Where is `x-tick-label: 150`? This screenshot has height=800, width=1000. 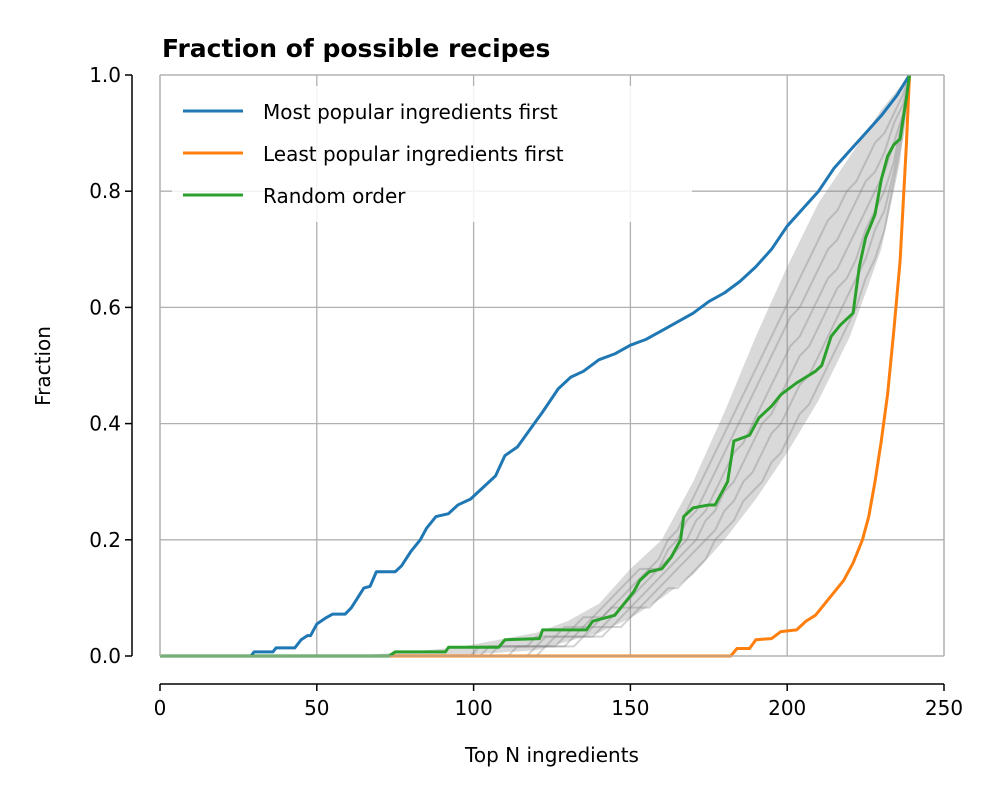 x-tick-label: 150 is located at coordinates (630, 708).